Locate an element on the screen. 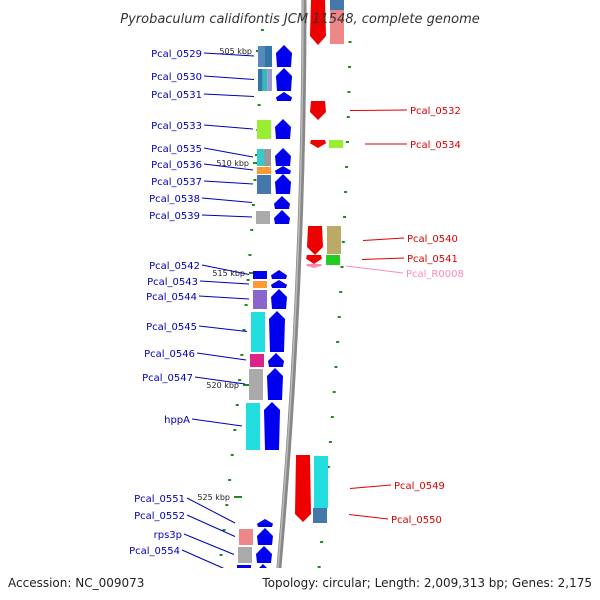 The width and height of the screenshot is (600, 600). accession-text: Accession: NC_009073 is located at coordinates (76, 583).